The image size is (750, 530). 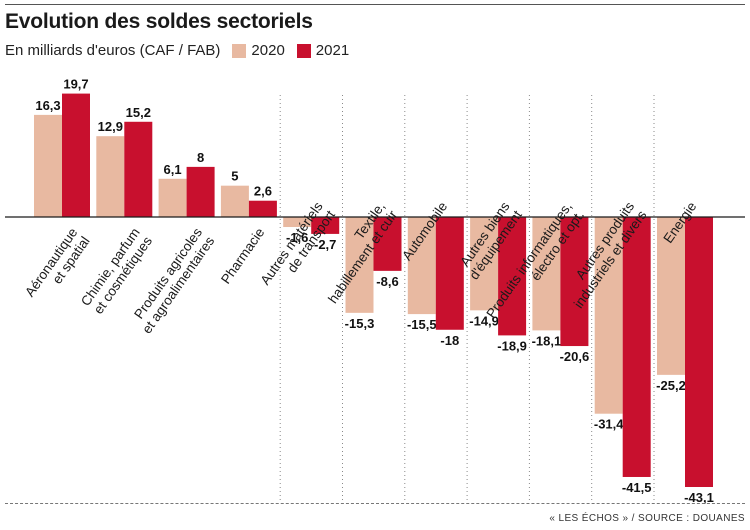 What do you see at coordinates (484, 320) in the screenshot?
I see `data-label-2020: -14,9` at bounding box center [484, 320].